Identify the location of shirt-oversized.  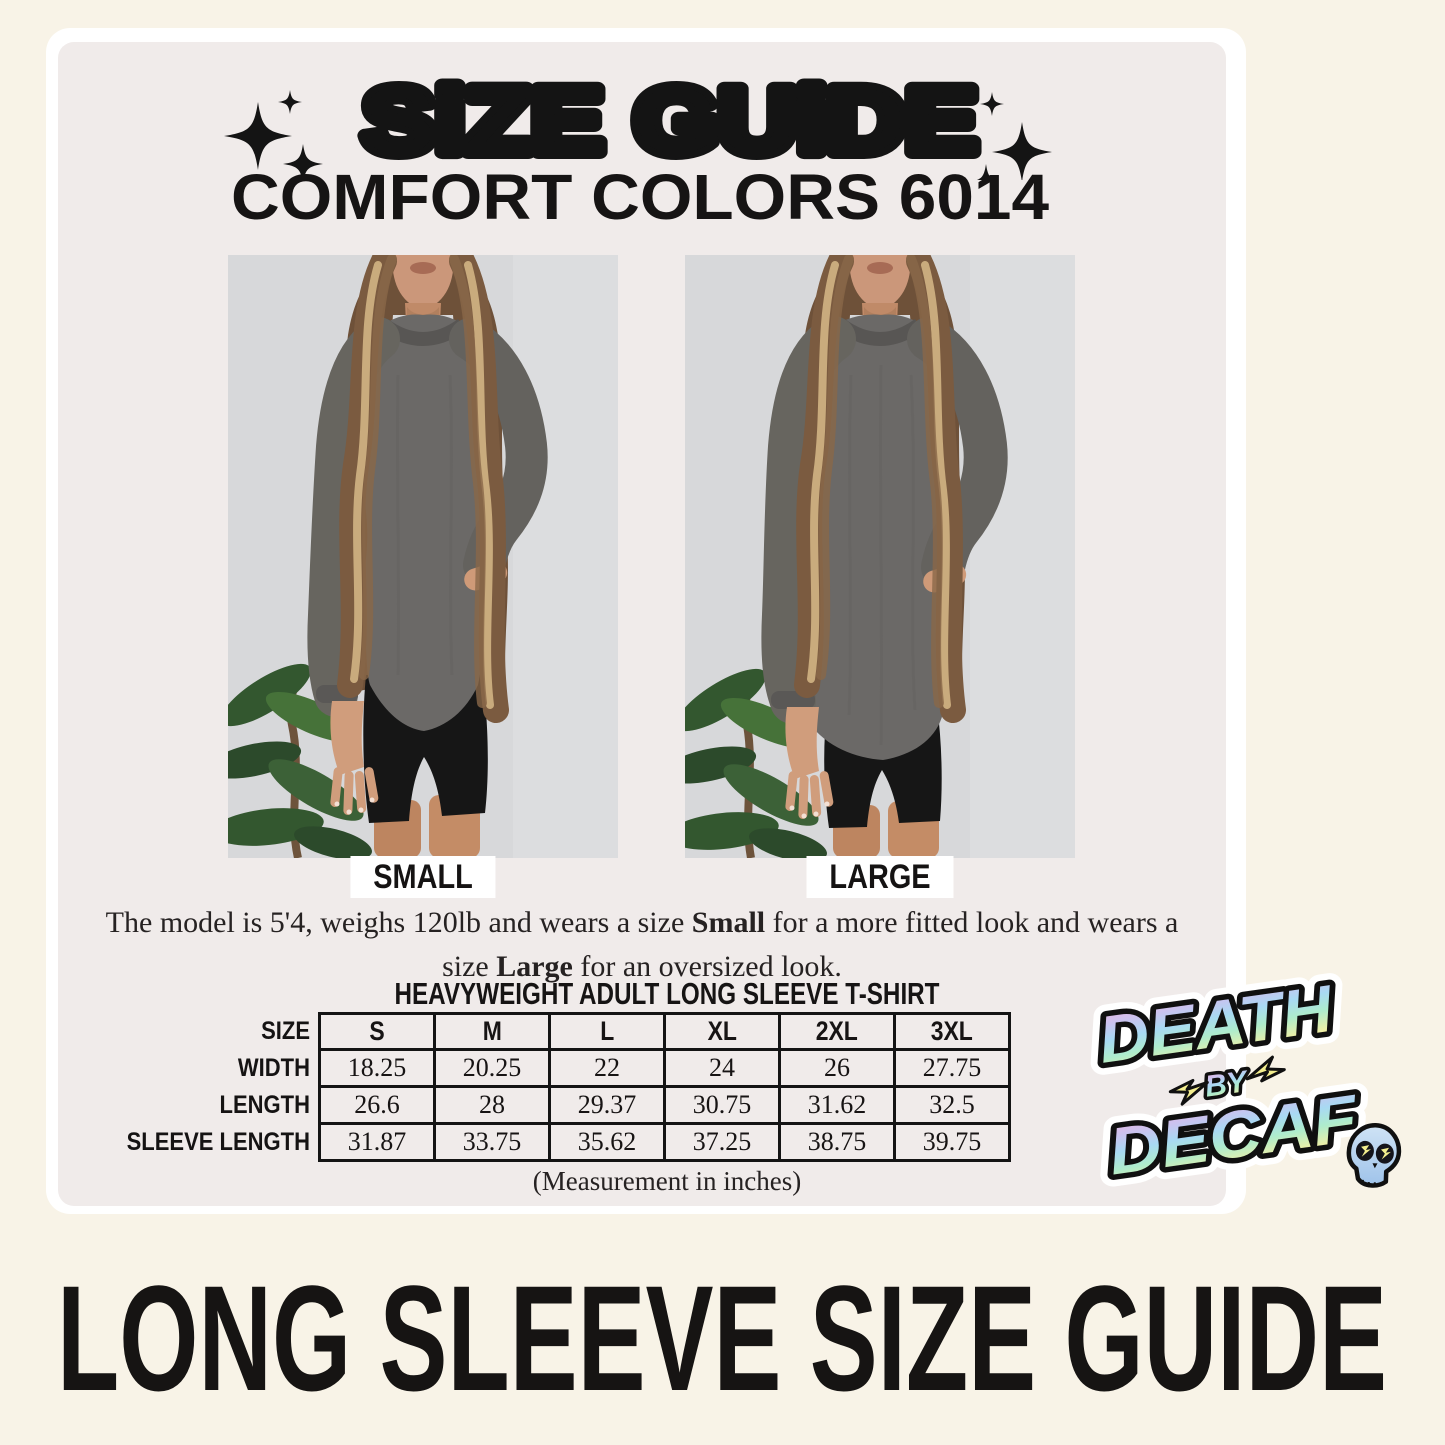
(878, 537).